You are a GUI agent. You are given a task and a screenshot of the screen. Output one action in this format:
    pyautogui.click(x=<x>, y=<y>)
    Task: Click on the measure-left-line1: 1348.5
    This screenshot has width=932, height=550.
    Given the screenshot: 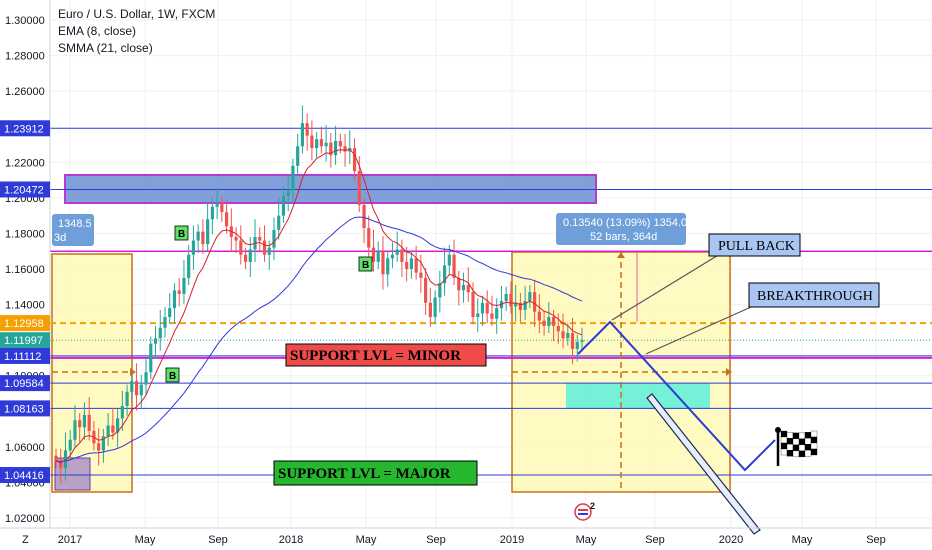 What is the action you would take?
    pyautogui.click(x=75, y=224)
    